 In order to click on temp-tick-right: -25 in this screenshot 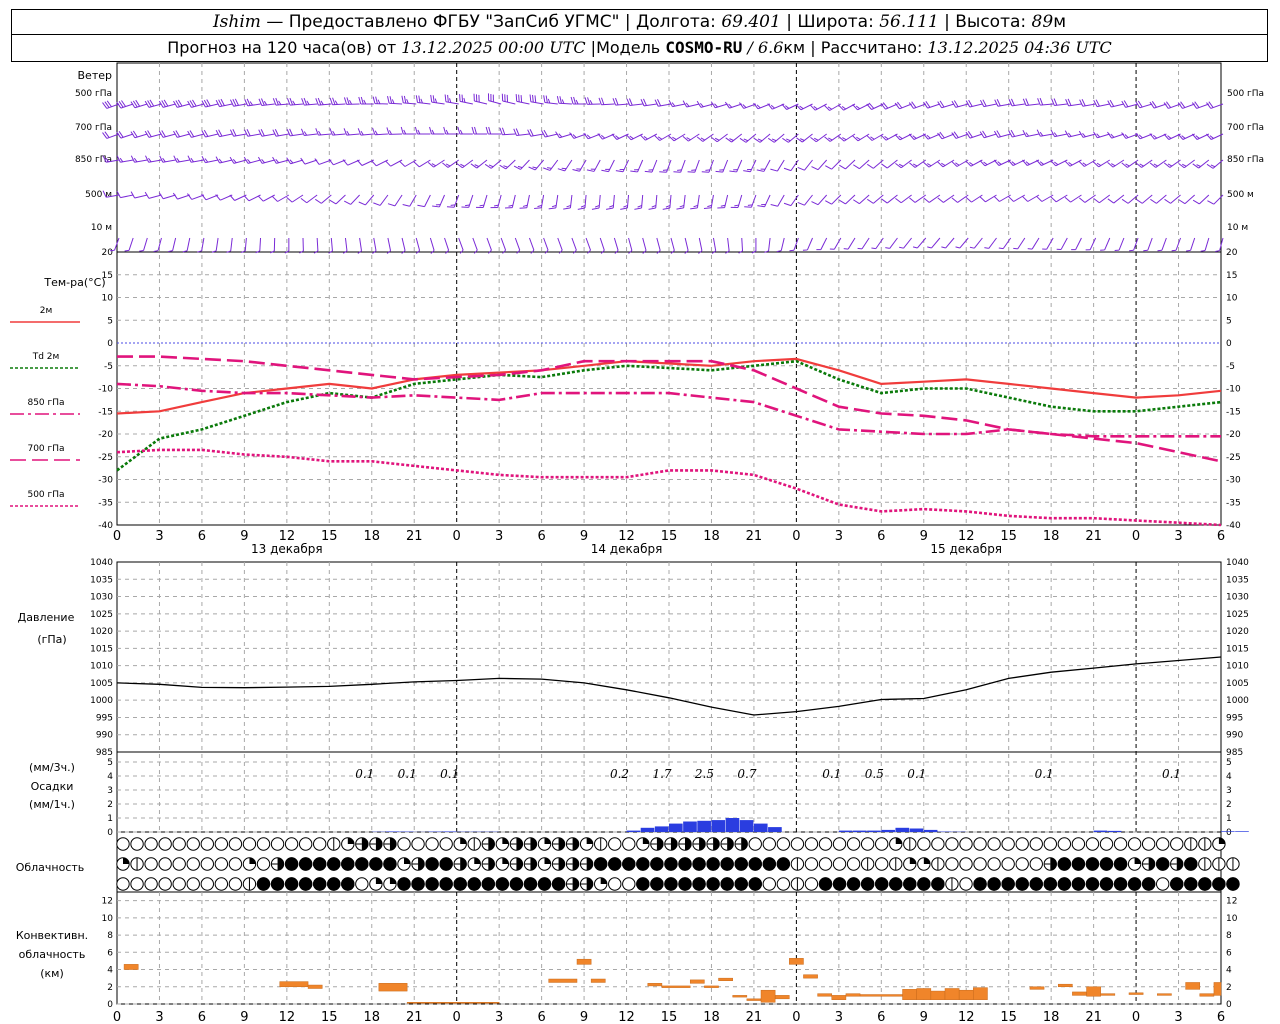, I will do `click(1233, 458)`.